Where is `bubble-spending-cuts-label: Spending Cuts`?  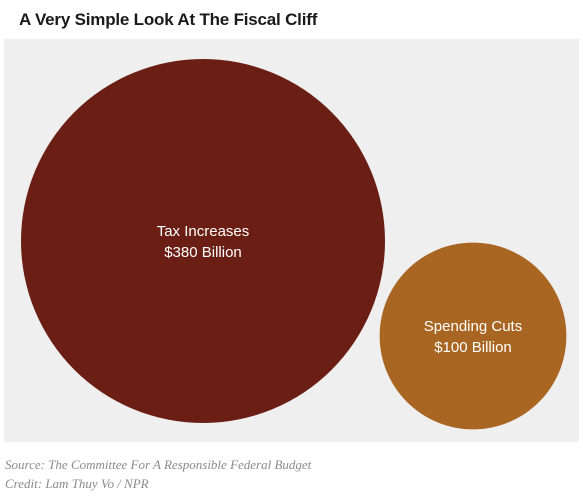
bubble-spending-cuts-label: Spending Cuts is located at coordinates (473, 326).